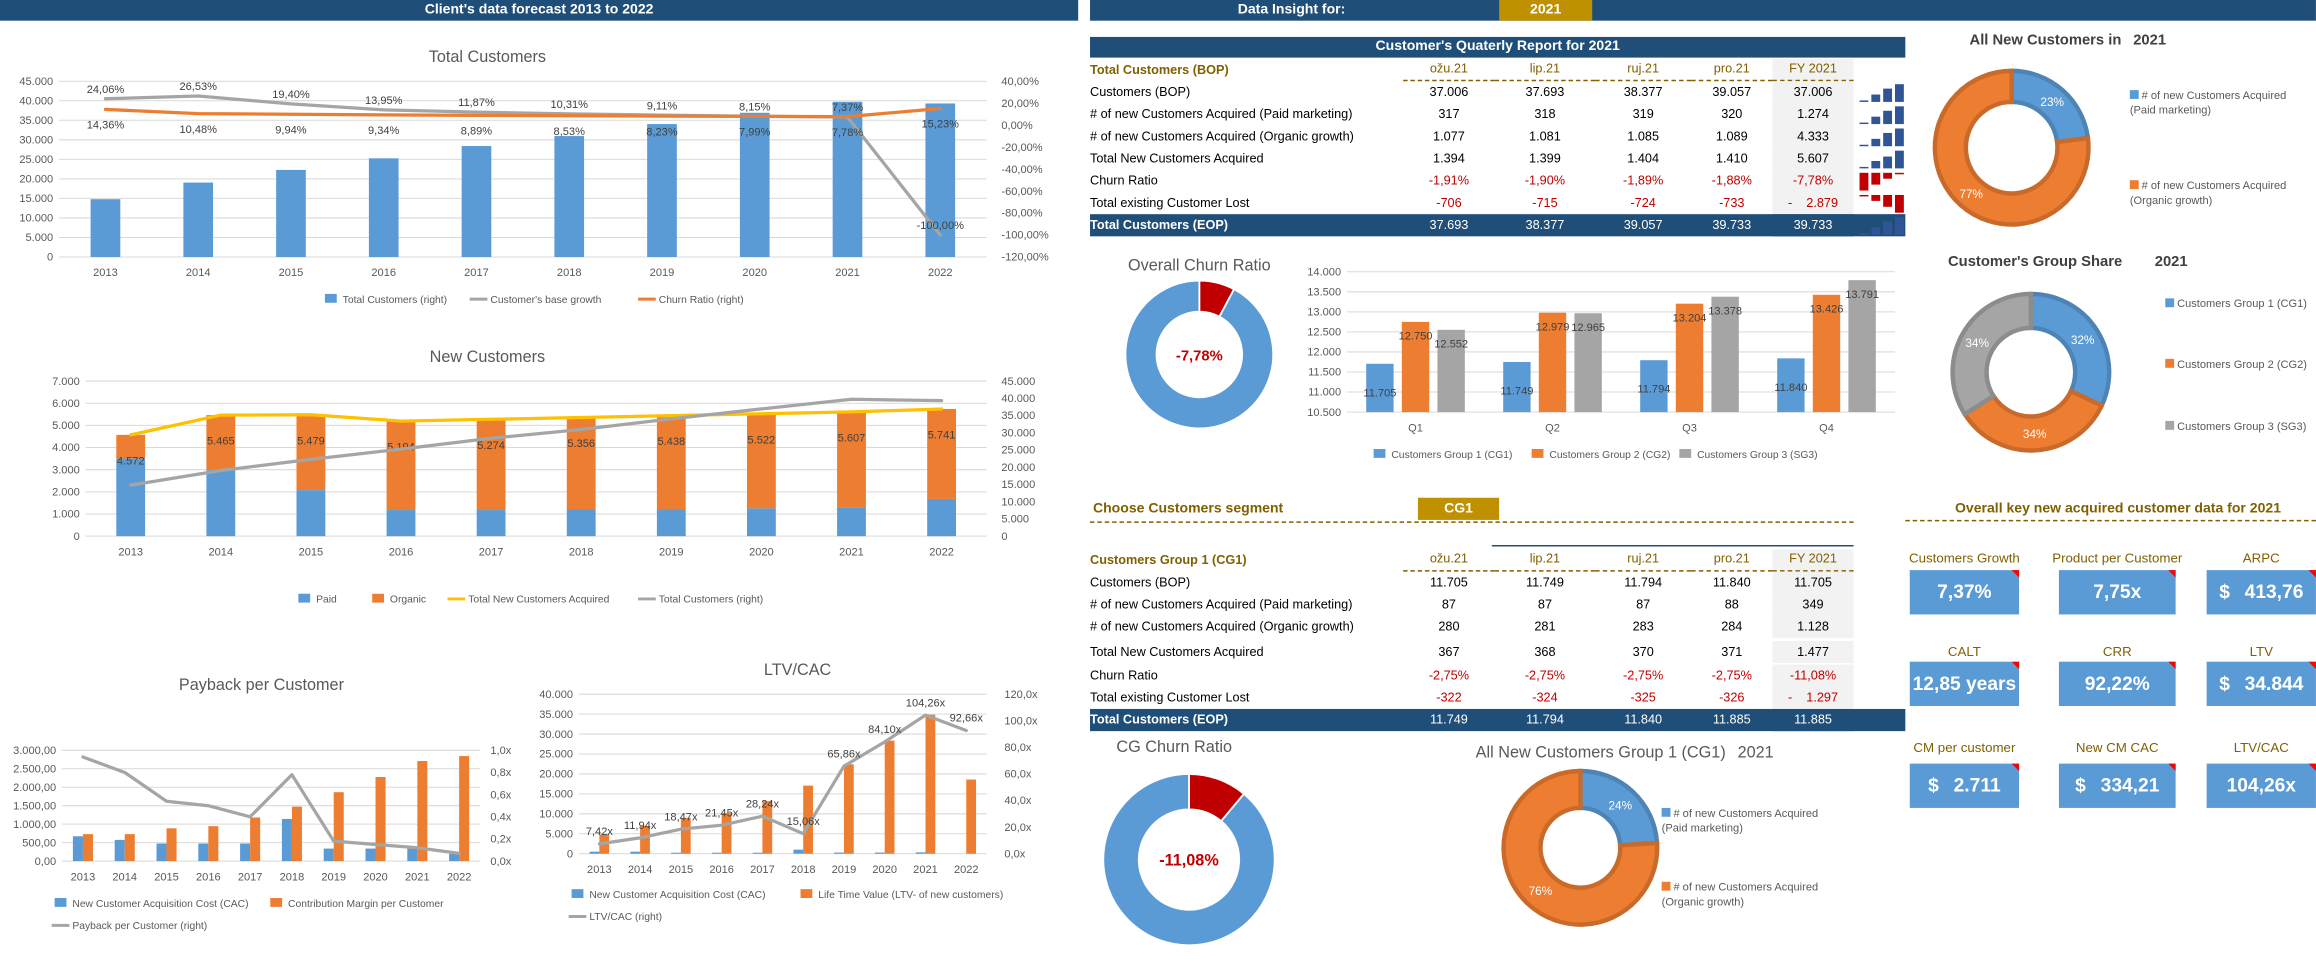 This screenshot has height=964, width=2316. What do you see at coordinates (2117, 785) in the screenshot?
I see `kpi-tile: $334,21` at bounding box center [2117, 785].